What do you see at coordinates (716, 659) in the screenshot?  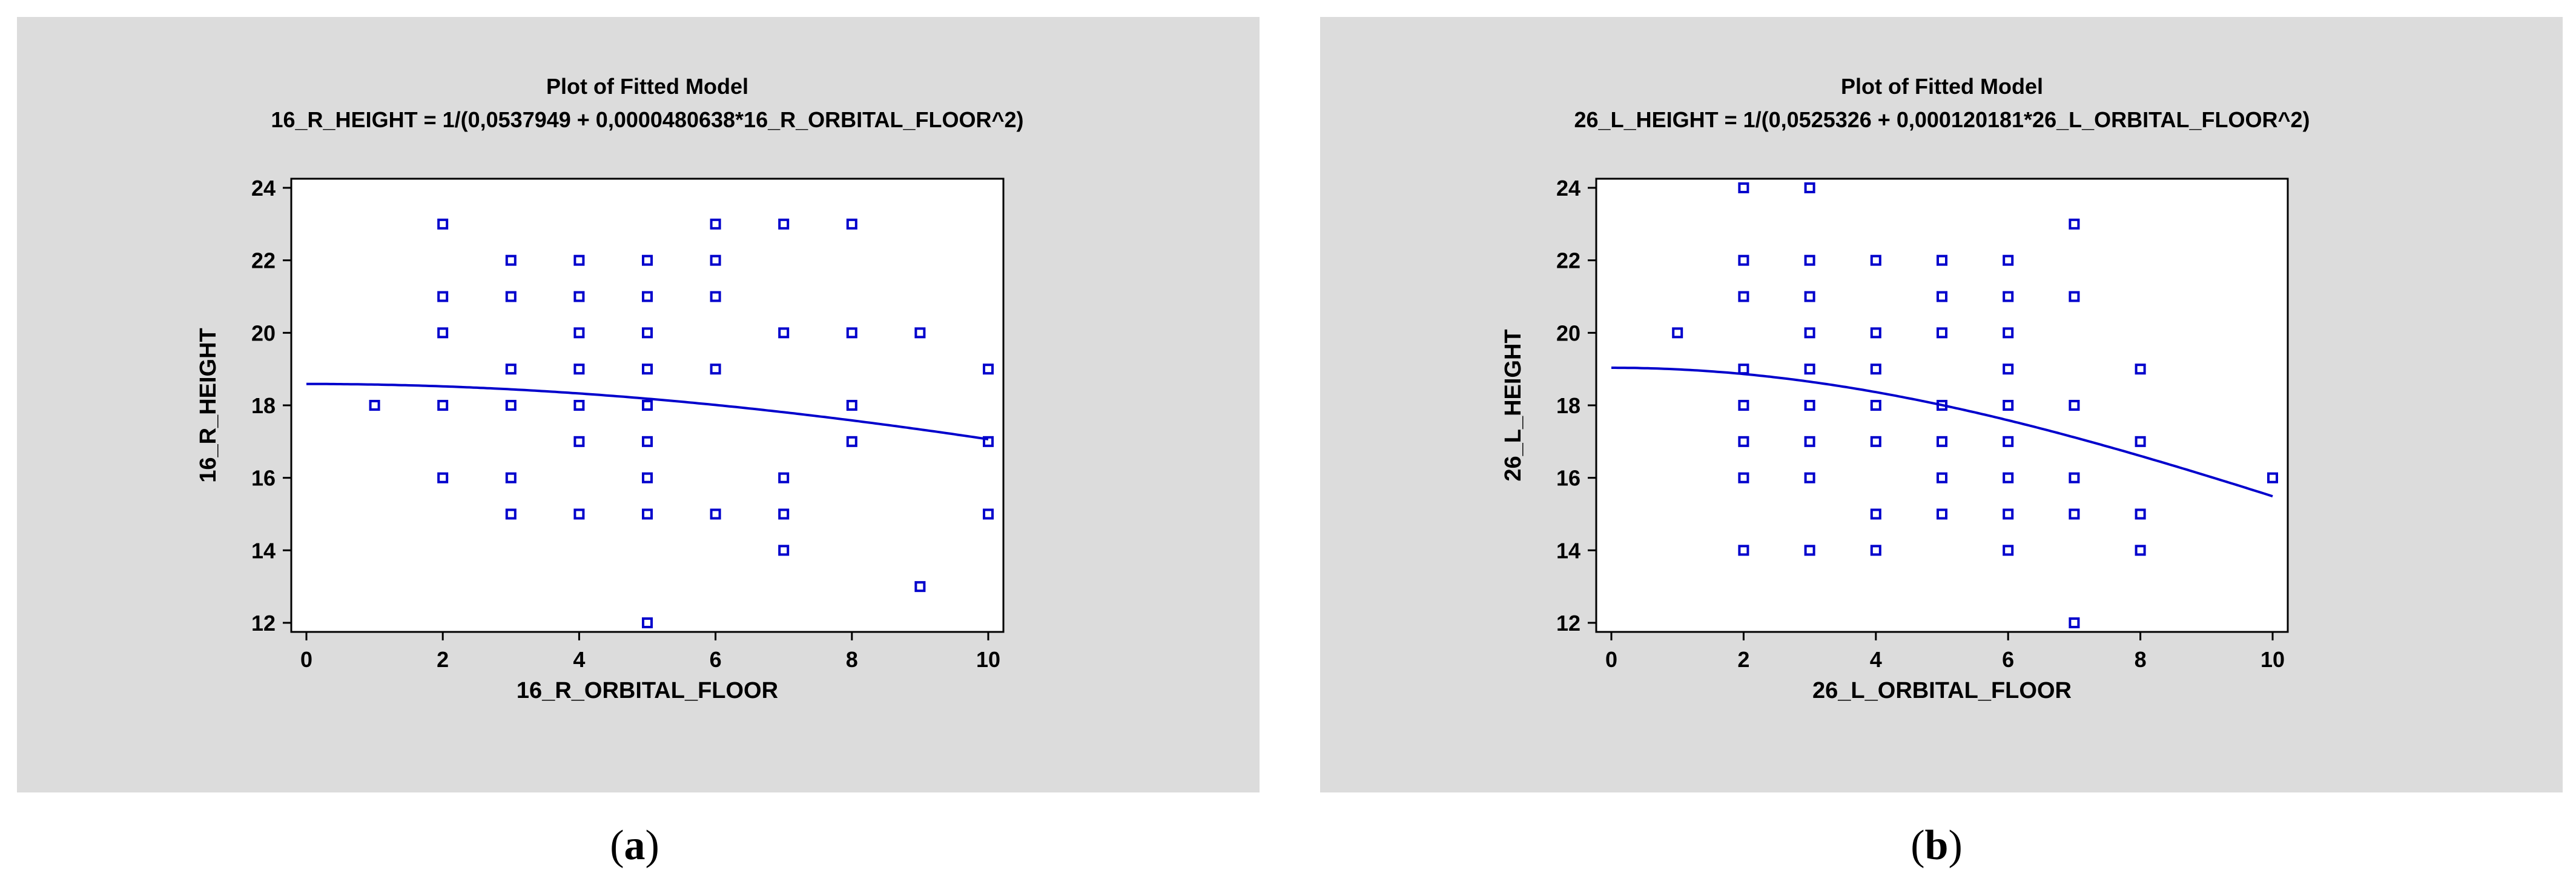 I see `x-tick-label: 6` at bounding box center [716, 659].